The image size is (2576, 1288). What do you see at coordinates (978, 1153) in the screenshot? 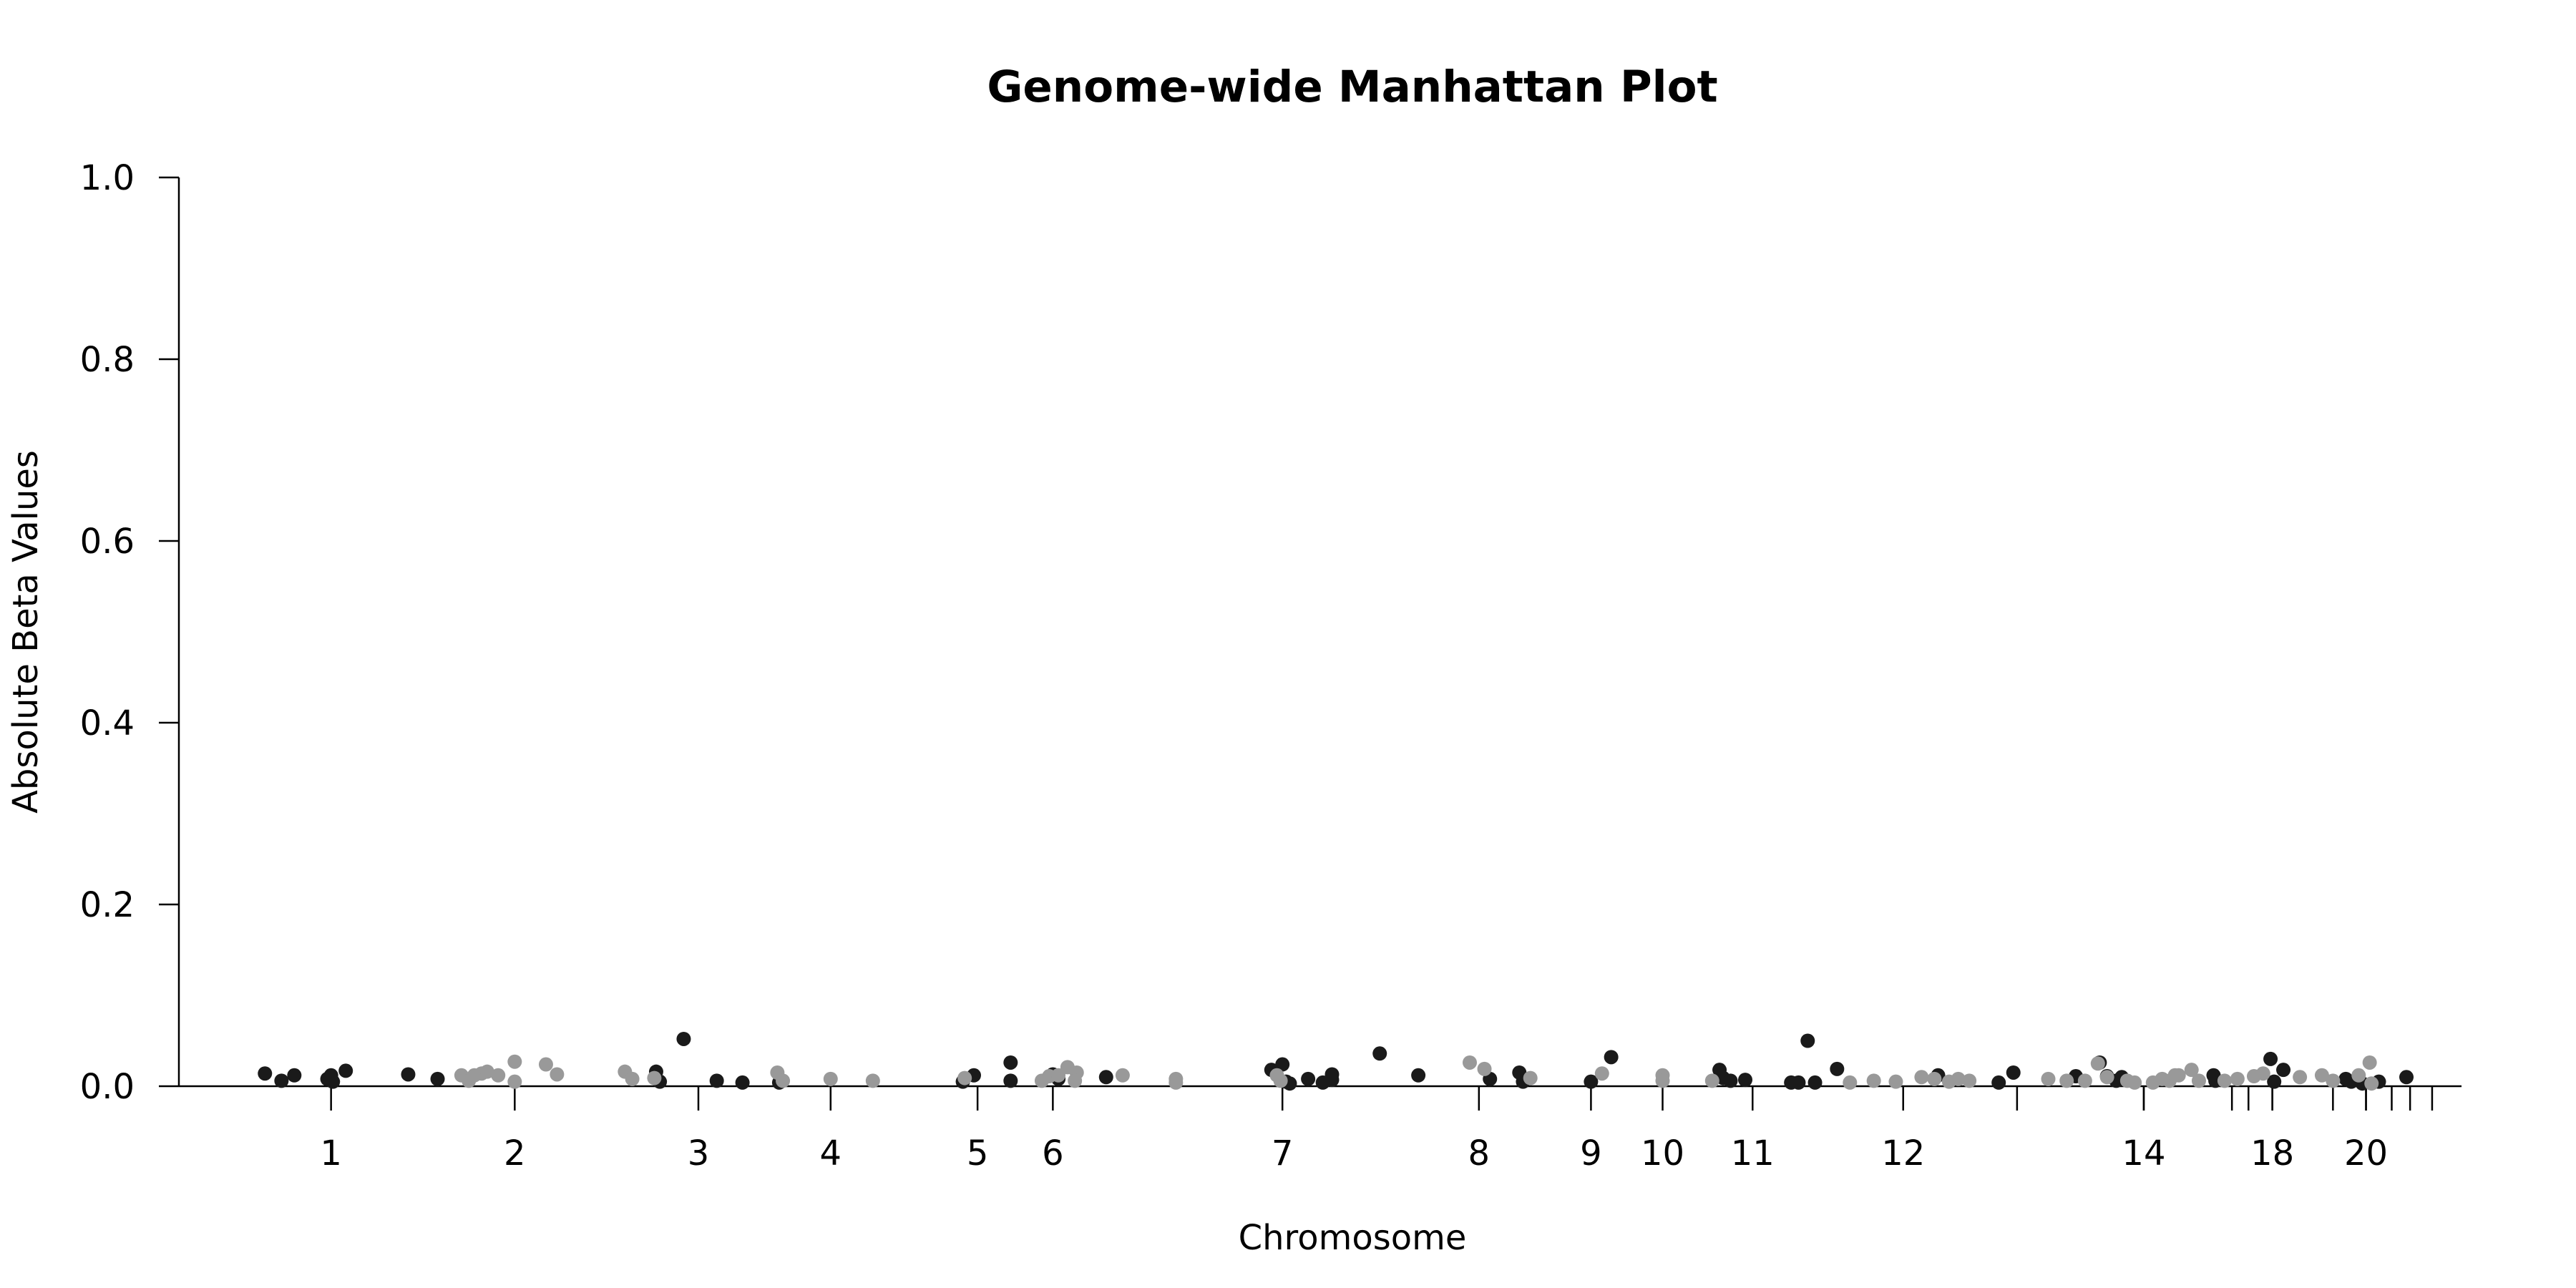
I see `x-tick-label: 5` at bounding box center [978, 1153].